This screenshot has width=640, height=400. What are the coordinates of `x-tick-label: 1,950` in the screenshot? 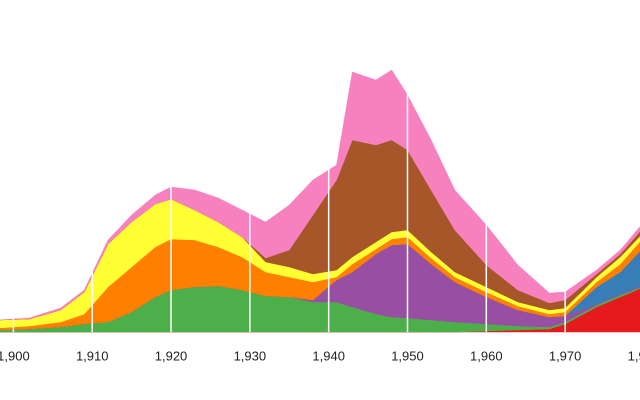 It's located at (407, 355).